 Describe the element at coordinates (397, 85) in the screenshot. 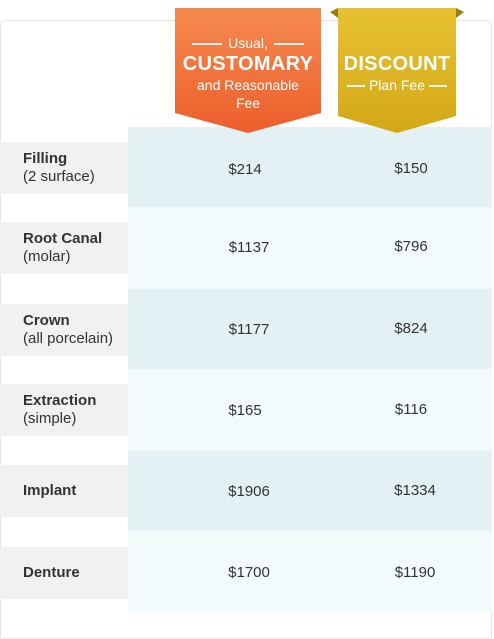

I see `discount-sub-label: Plan Fee` at that location.